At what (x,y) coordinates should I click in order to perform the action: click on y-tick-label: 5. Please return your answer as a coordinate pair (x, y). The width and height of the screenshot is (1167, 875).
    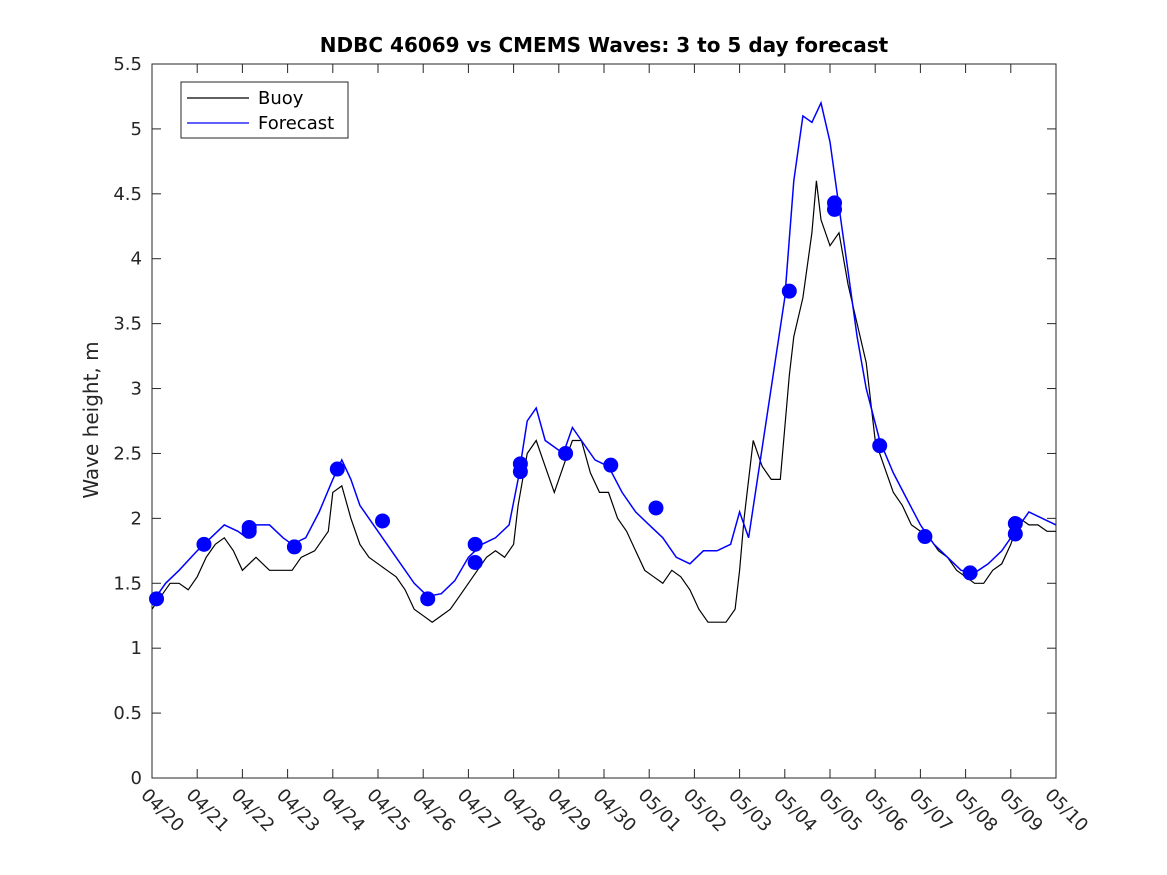
    Looking at the image, I should click on (136, 129).